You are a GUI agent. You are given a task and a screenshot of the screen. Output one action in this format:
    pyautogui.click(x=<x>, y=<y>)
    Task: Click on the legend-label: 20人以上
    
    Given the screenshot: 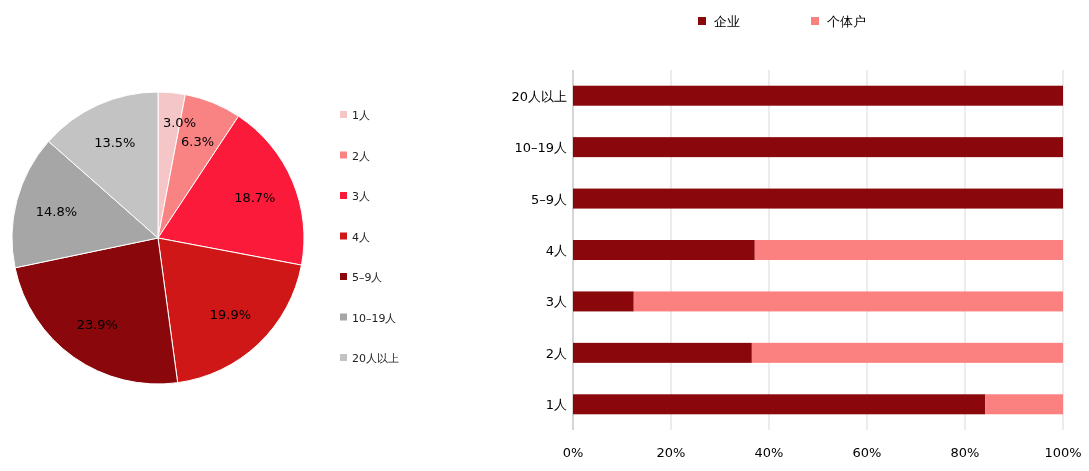 What is the action you would take?
    pyautogui.click(x=375, y=358)
    